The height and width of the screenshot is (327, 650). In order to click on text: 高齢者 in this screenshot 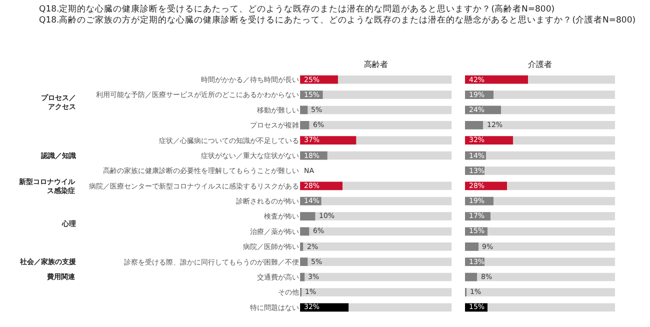, I will do `click(376, 64)`.